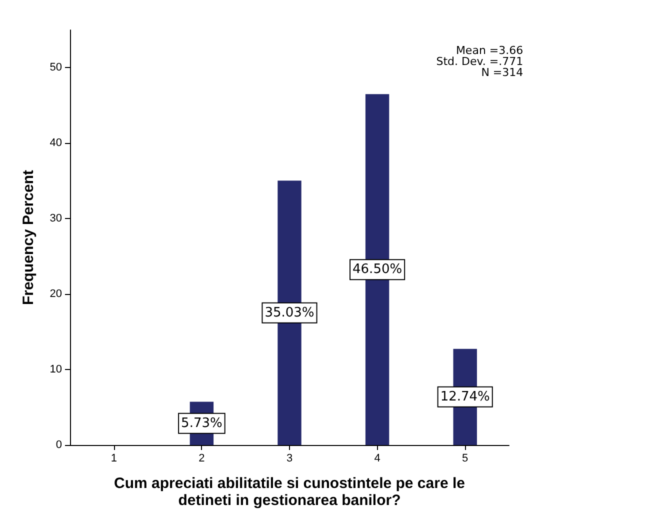  Describe the element at coordinates (201, 458) in the screenshot. I see `x-tick-label: 2` at that location.